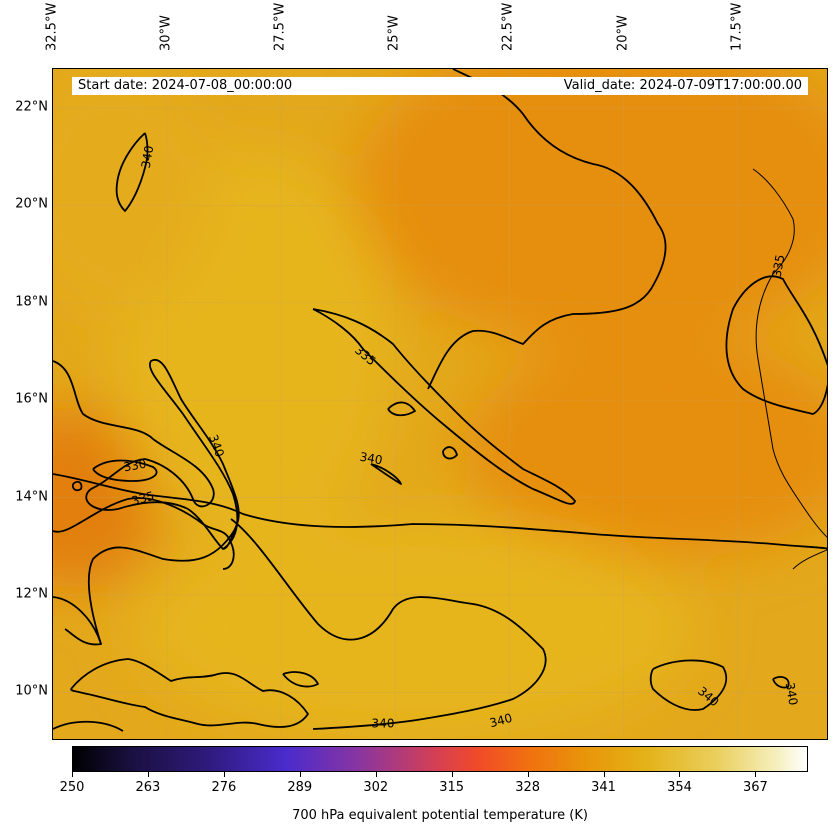 The image size is (837, 836). I want to click on lon-label: 32.5°W, so click(52, 33).